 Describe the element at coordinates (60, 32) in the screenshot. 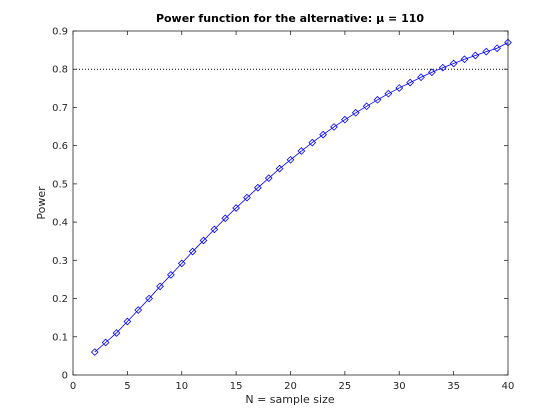

I see `y-tick-label: 0.9` at that location.